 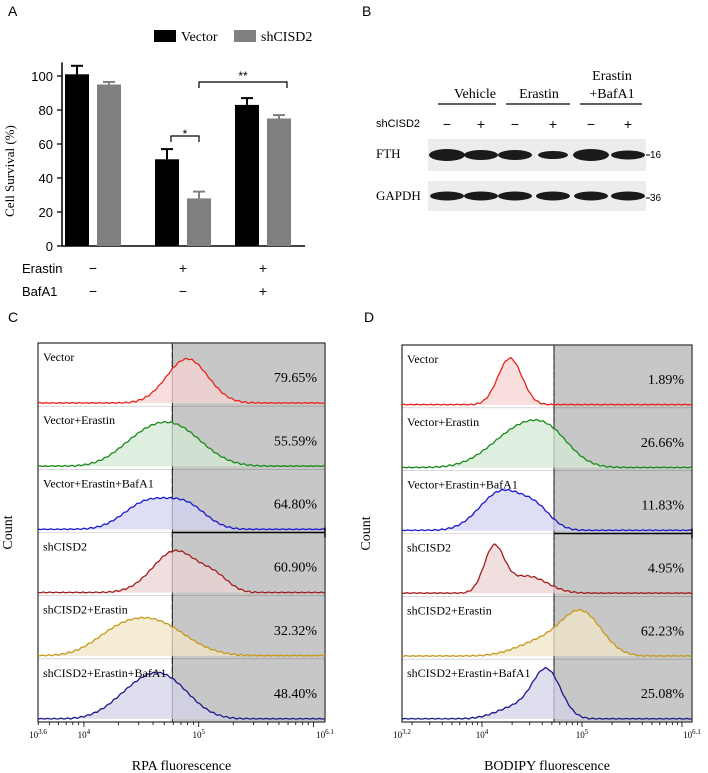 I want to click on y-axis-label: Count, so click(x=366, y=533).